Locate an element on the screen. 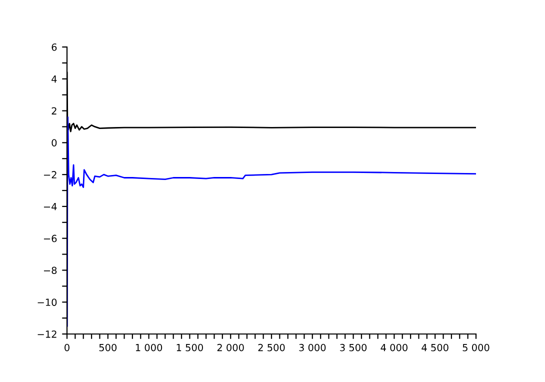  y-tick-label: 4 is located at coordinates (54, 79).